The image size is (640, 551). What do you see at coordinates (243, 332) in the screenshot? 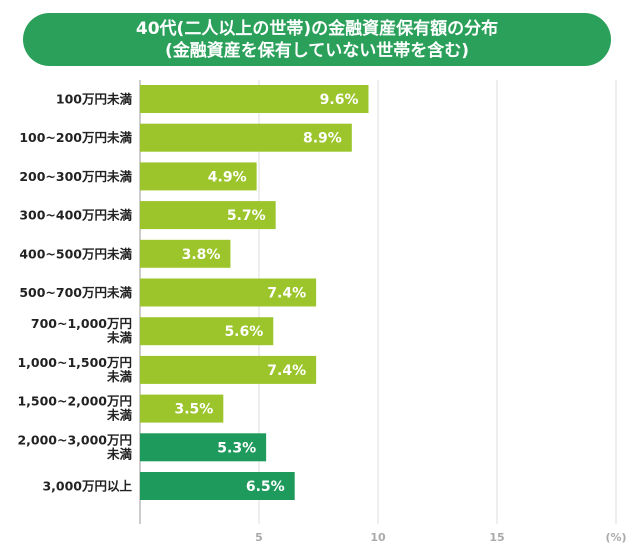
I see `value-label-6: 5.6%` at bounding box center [243, 332].